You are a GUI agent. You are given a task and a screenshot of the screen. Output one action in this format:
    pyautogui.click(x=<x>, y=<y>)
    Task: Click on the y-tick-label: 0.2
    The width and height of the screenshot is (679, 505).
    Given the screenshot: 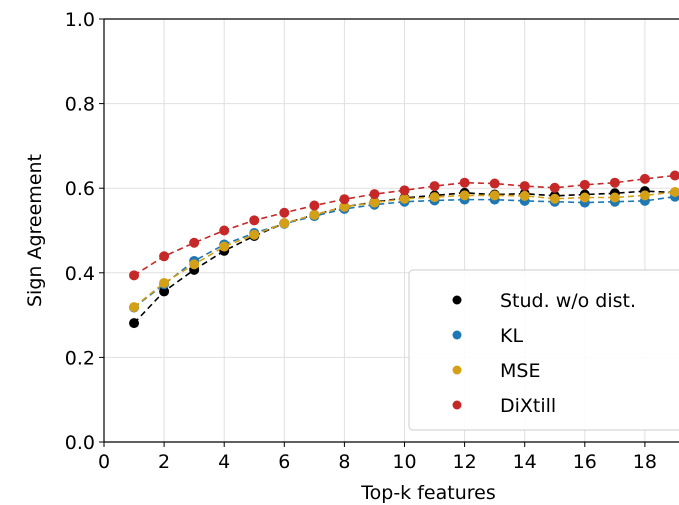 What is the action you would take?
    pyautogui.click(x=80, y=358)
    